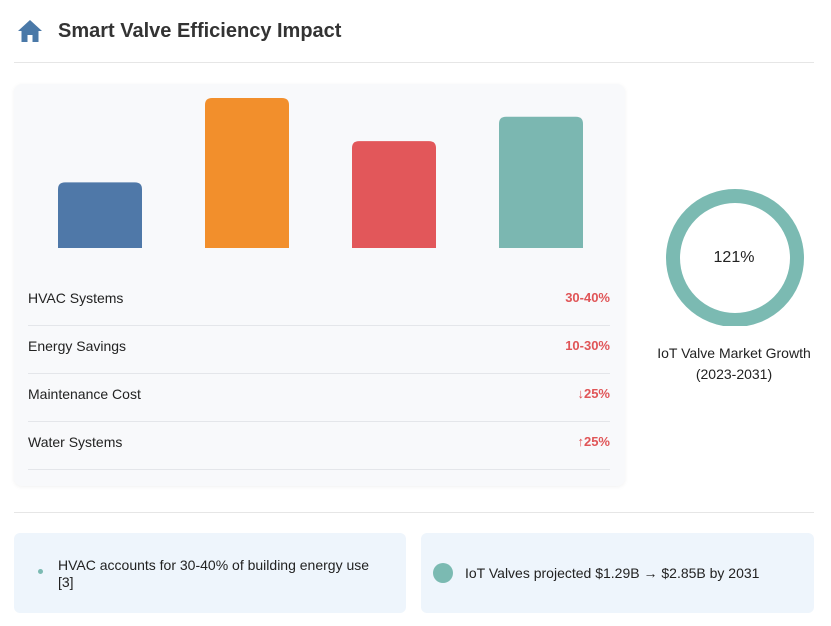 The width and height of the screenshot is (831, 626). What do you see at coordinates (414, 38) in the screenshot?
I see `header: Smart Valve Efficiency Impact` at bounding box center [414, 38].